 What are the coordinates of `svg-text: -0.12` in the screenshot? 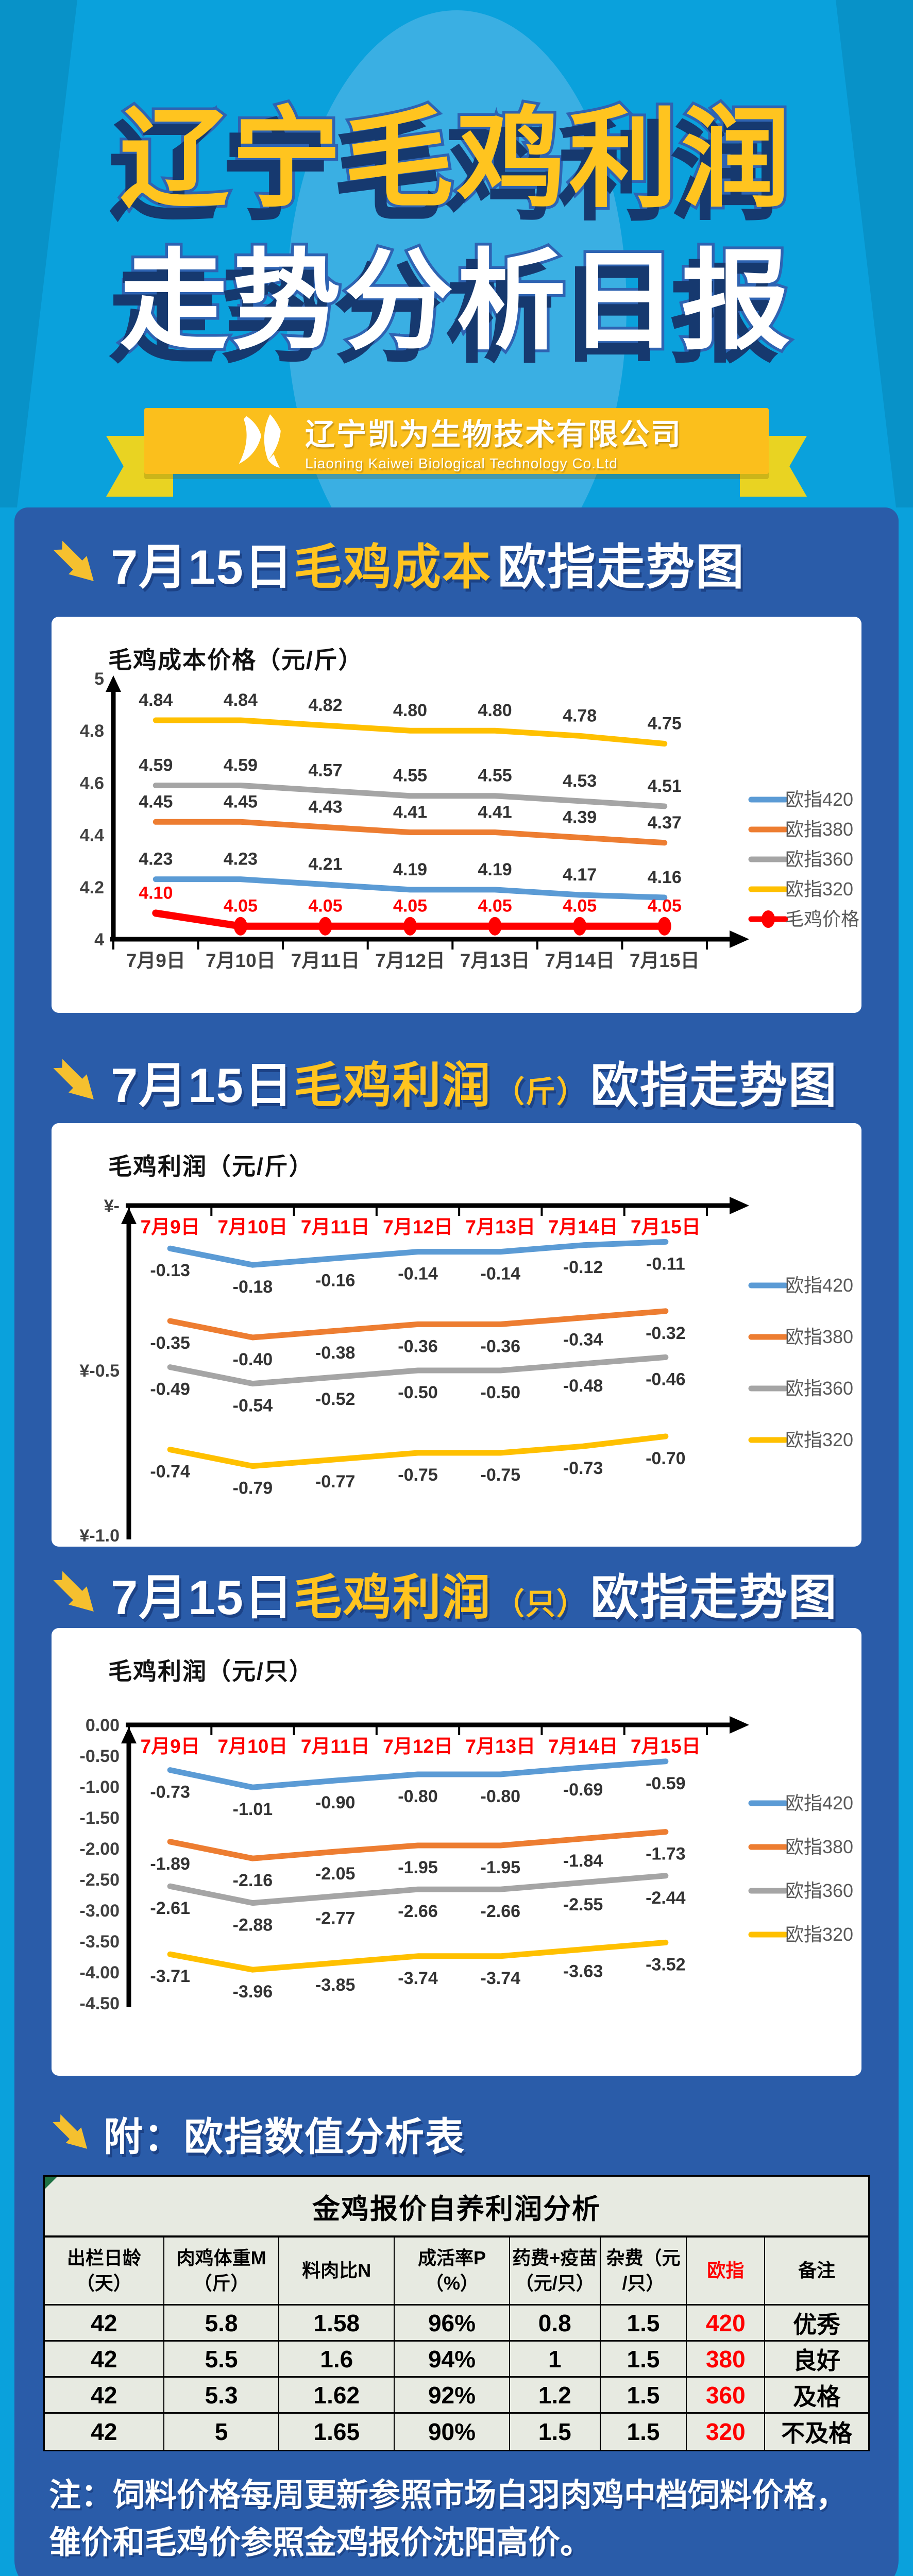 It's located at (583, 1267).